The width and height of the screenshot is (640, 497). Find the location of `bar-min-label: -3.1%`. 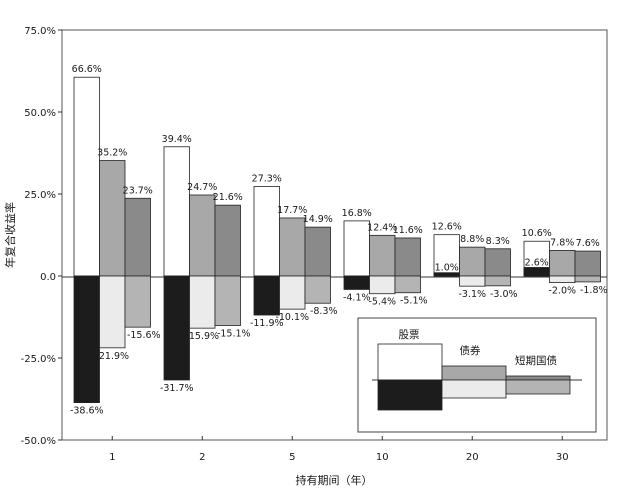

bar-min-label: -3.1% is located at coordinates (472, 294).